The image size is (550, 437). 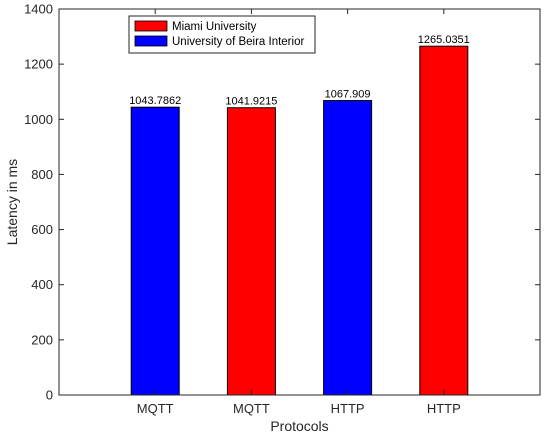 I want to click on y-tick-label: 400, so click(x=42, y=284).